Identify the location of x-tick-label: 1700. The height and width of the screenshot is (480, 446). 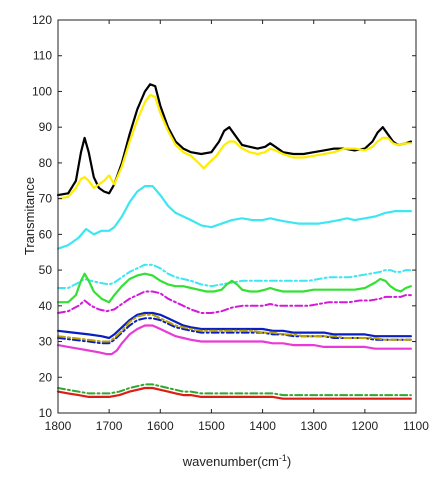
(109, 426).